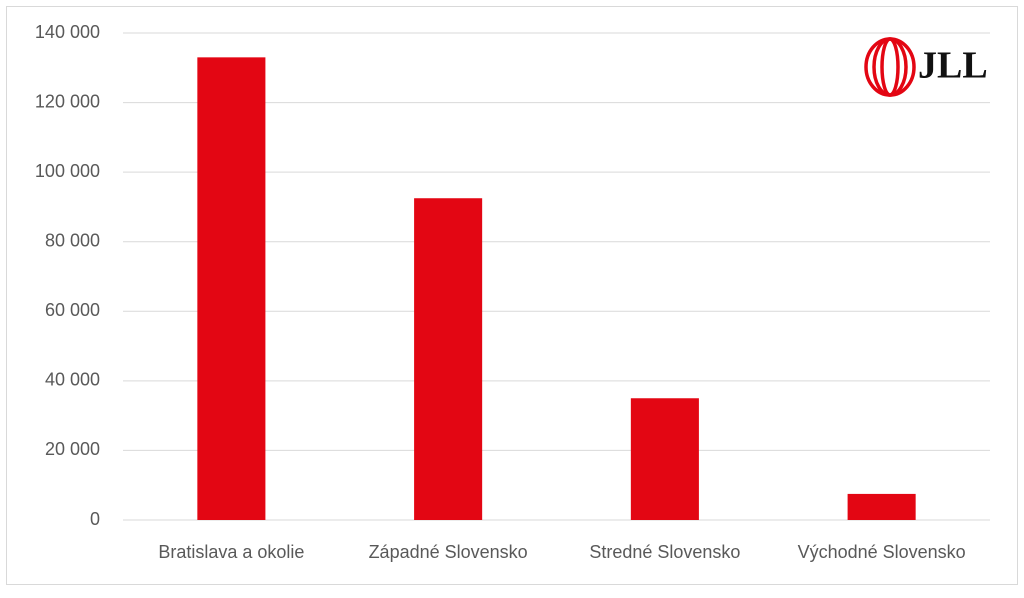 The image size is (1024, 598). Describe the element at coordinates (67, 101) in the screenshot. I see `y-tick-label: 120 000` at that location.